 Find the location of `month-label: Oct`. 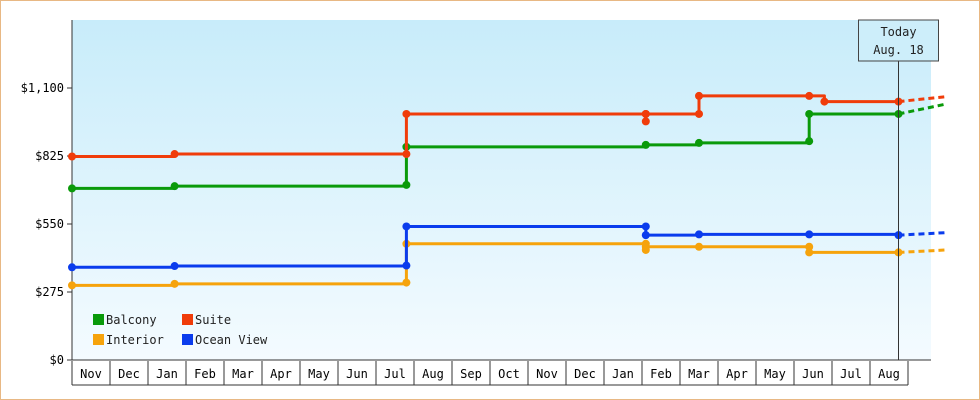

month-label: Oct is located at coordinates (509, 374).